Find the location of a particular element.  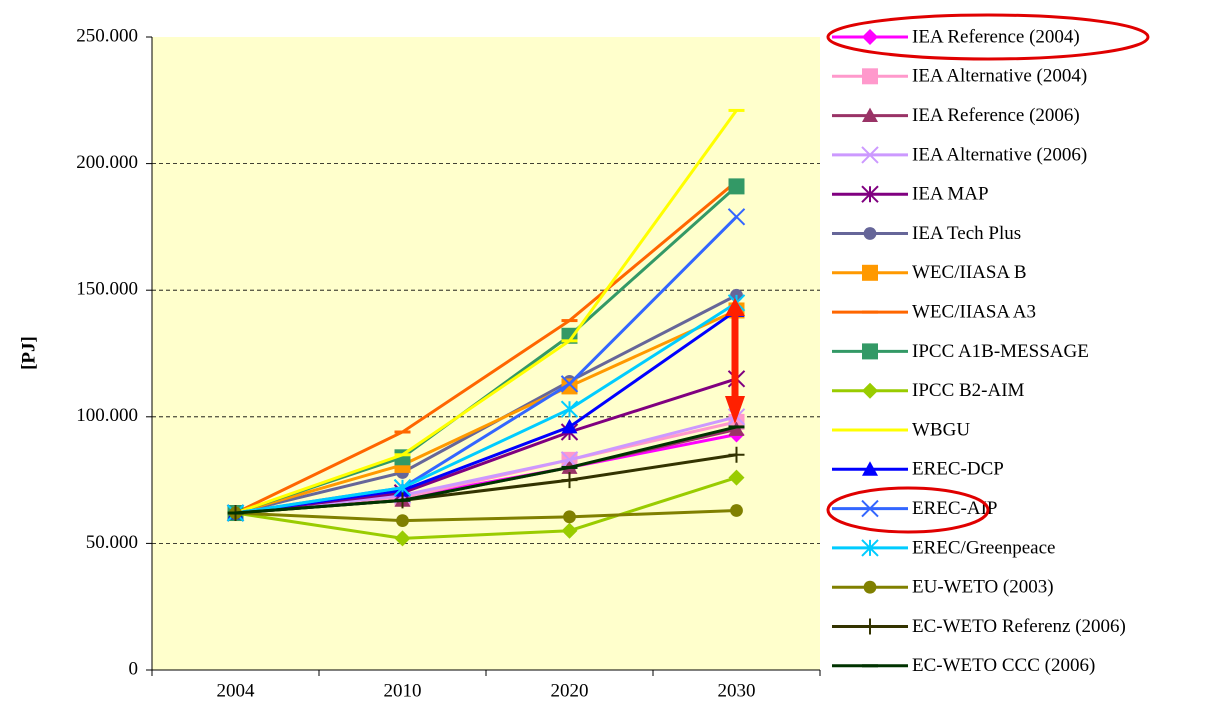

x-tick-label: 2010 is located at coordinates (403, 690).